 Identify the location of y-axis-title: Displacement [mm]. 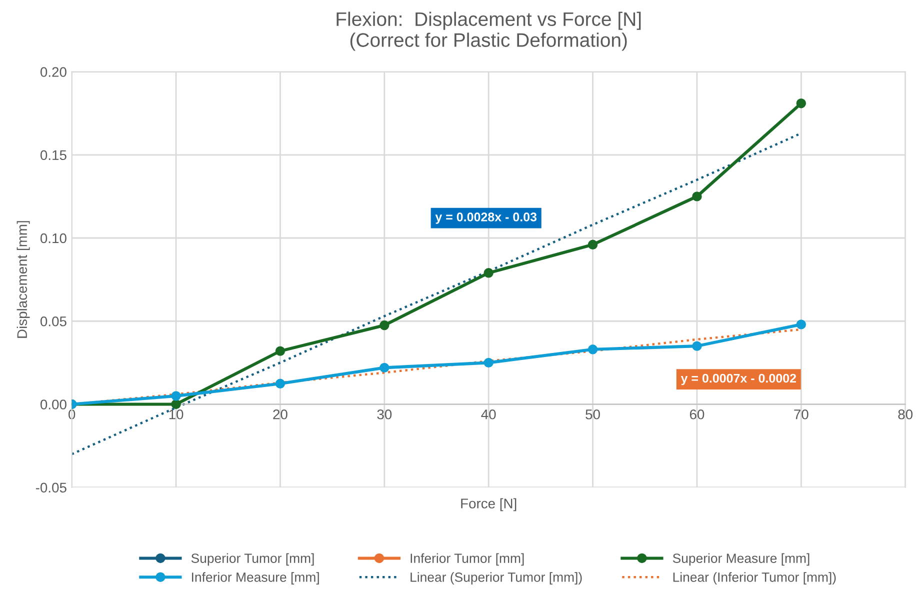
(23, 279).